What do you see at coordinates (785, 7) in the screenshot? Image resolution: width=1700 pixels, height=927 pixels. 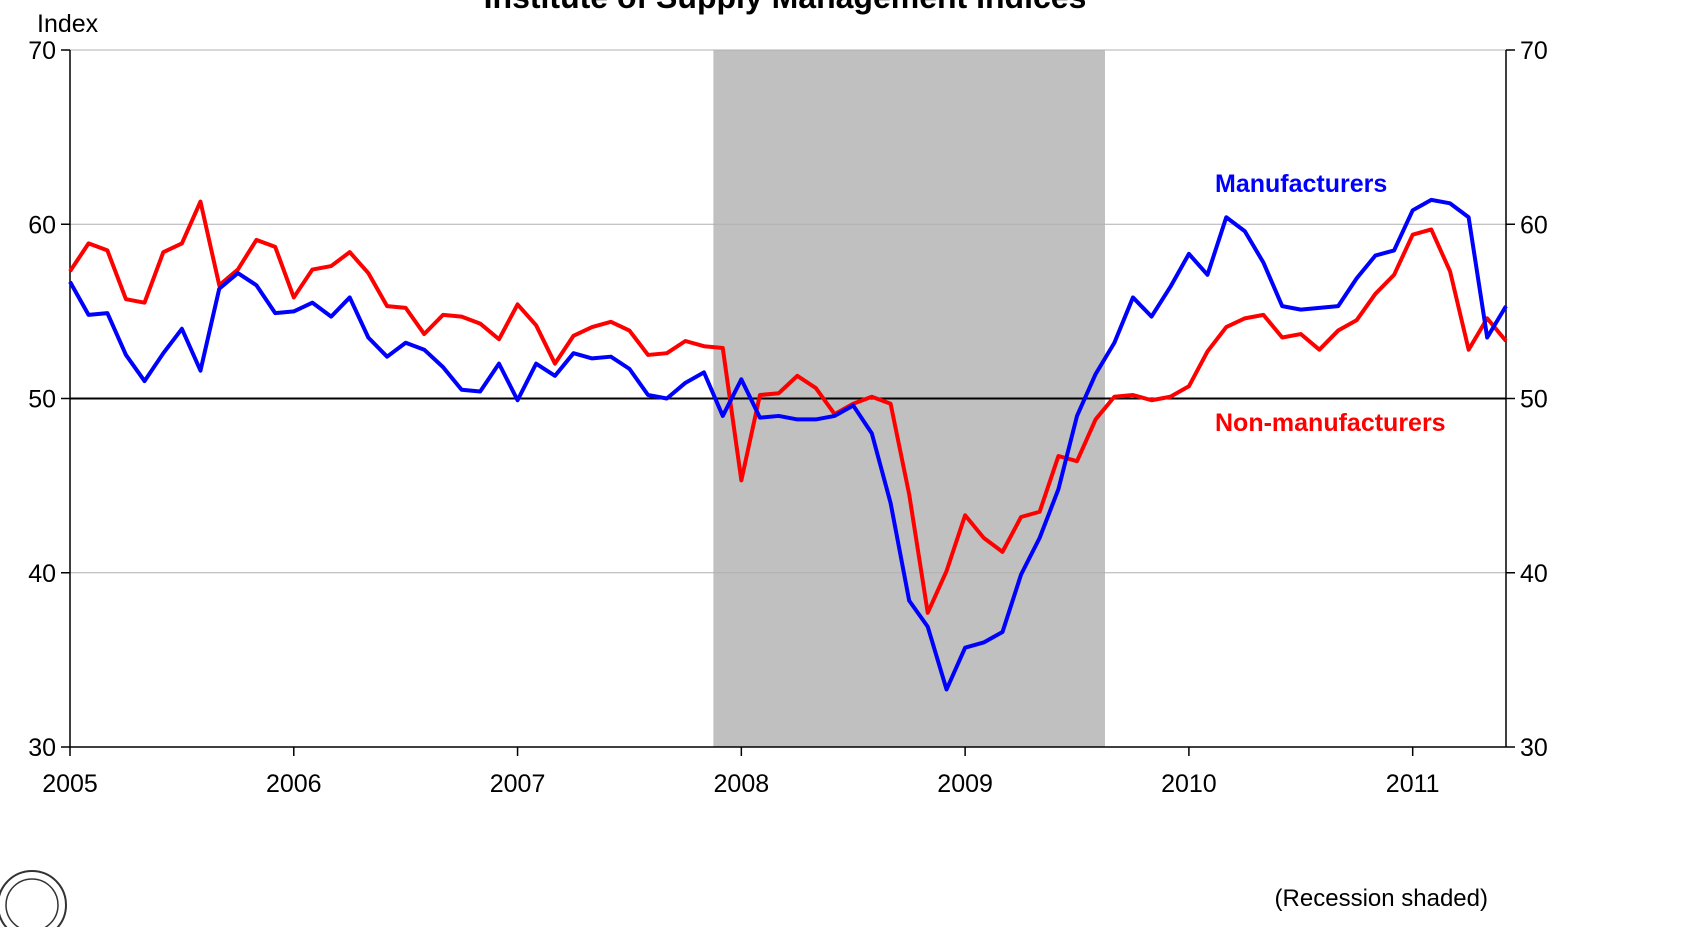 I see `chart-title: Institute of Supply Management Indices` at bounding box center [785, 7].